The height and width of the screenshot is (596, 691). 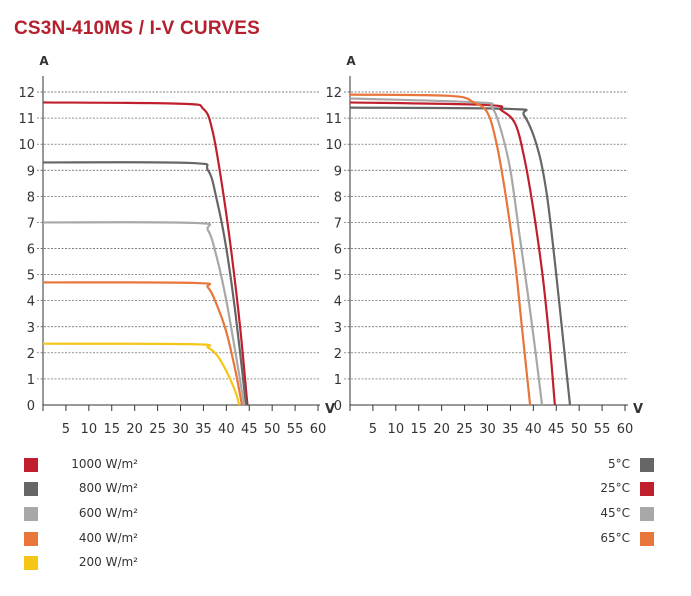 What do you see at coordinates (137, 28) in the screenshot?
I see `page-title: CS3N-410MS / I-V CURVES` at bounding box center [137, 28].